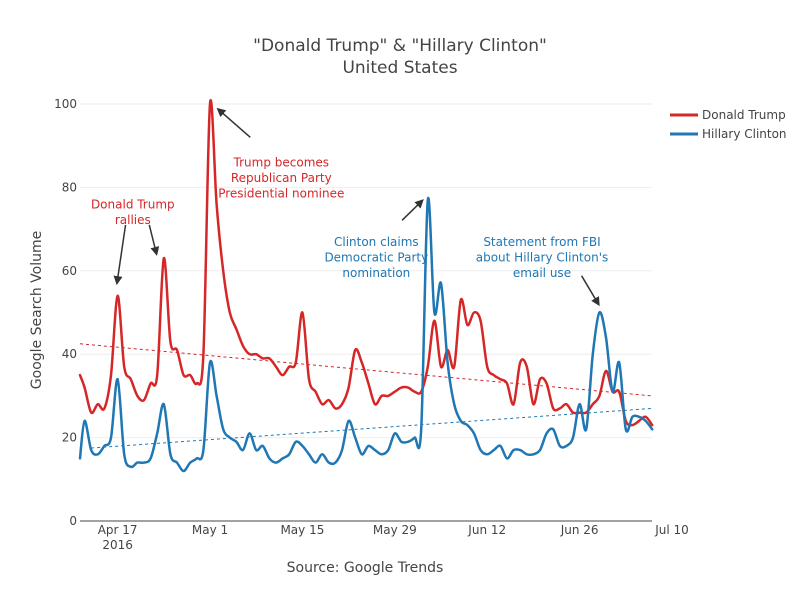 This screenshot has width=800, height=600. I want to click on x-tick-label: May 1, so click(210, 530).